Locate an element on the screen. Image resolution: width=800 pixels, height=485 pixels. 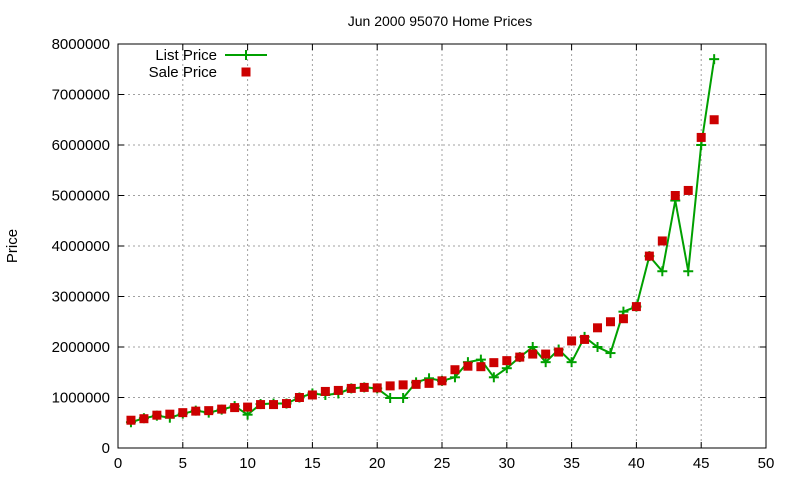
y-tick-label: 5000000 is located at coordinates (81, 196).